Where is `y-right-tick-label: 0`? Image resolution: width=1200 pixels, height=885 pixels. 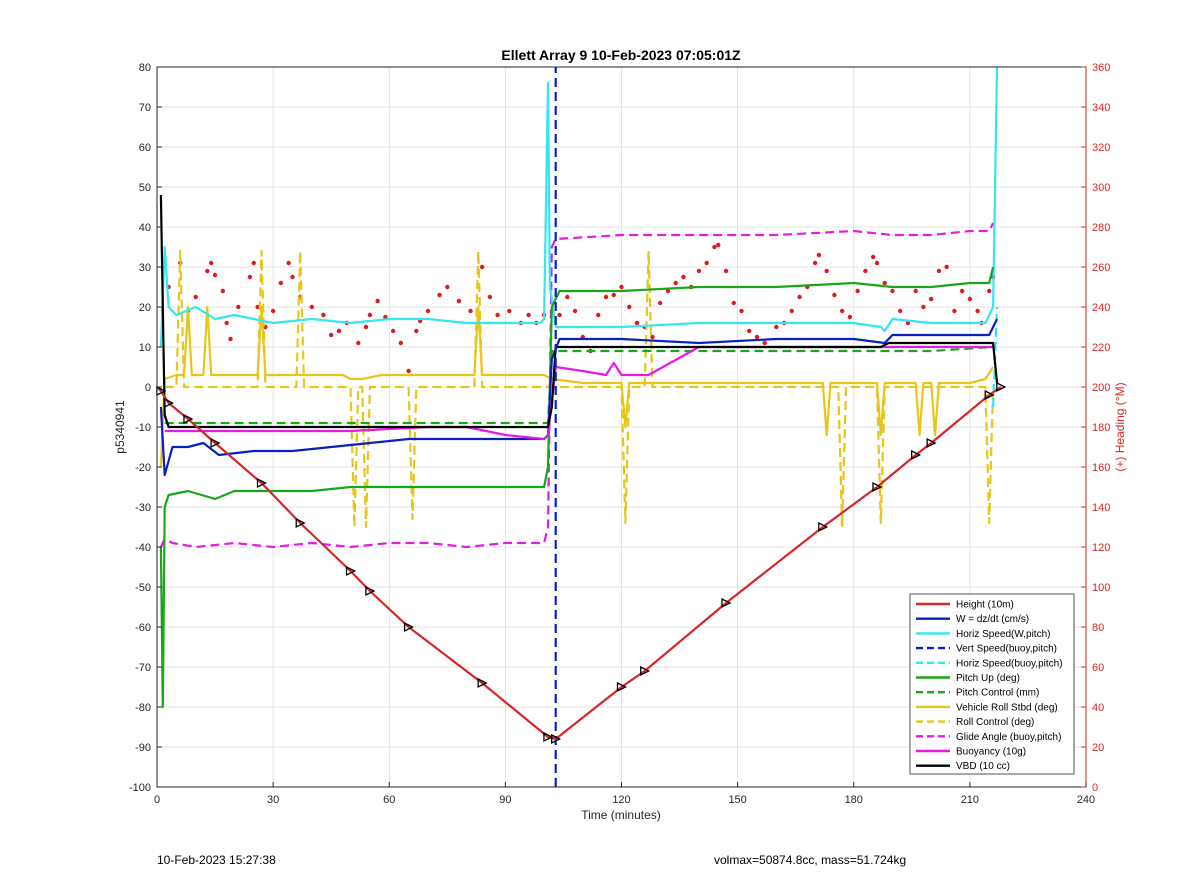
y-right-tick-label: 0 is located at coordinates (1095, 788).